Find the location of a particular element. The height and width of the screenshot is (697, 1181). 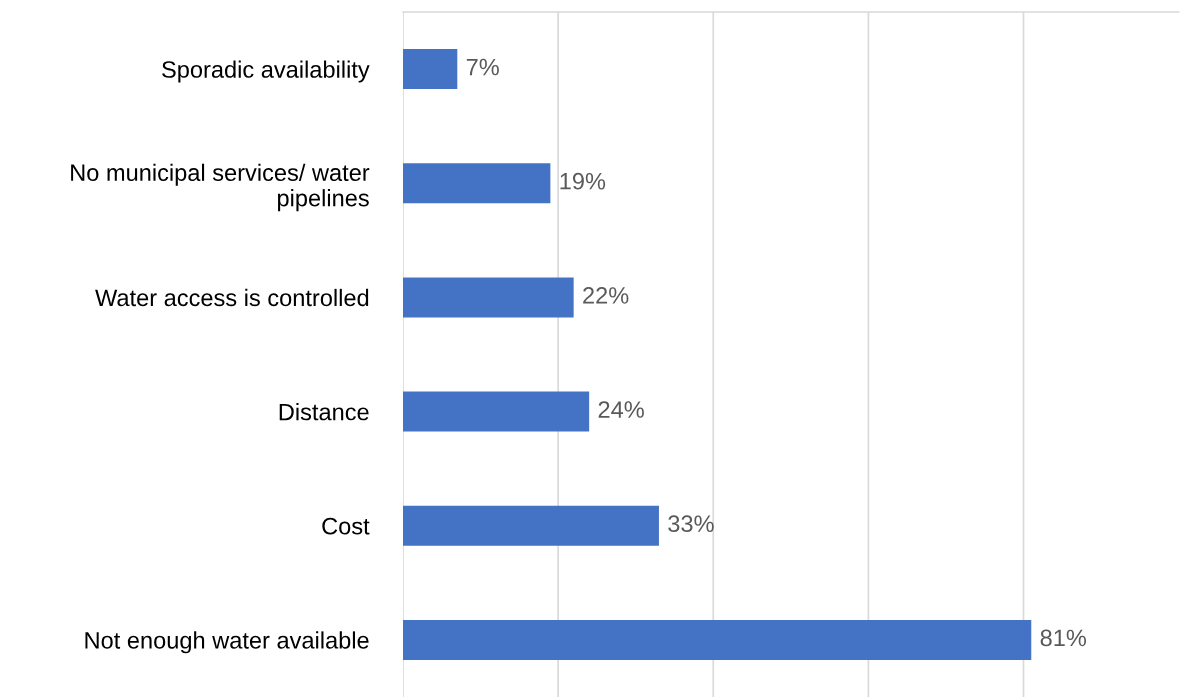

y-tick-label: Cost is located at coordinates (346, 526).